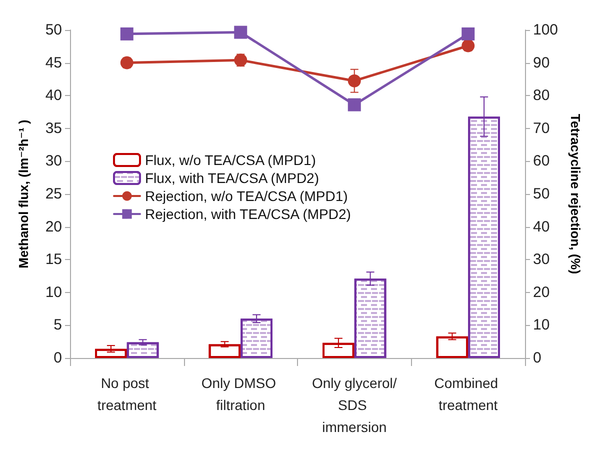 This screenshot has width=605, height=476. Describe the element at coordinates (541, 292) in the screenshot. I see `y2-tick-label: 20` at that location.